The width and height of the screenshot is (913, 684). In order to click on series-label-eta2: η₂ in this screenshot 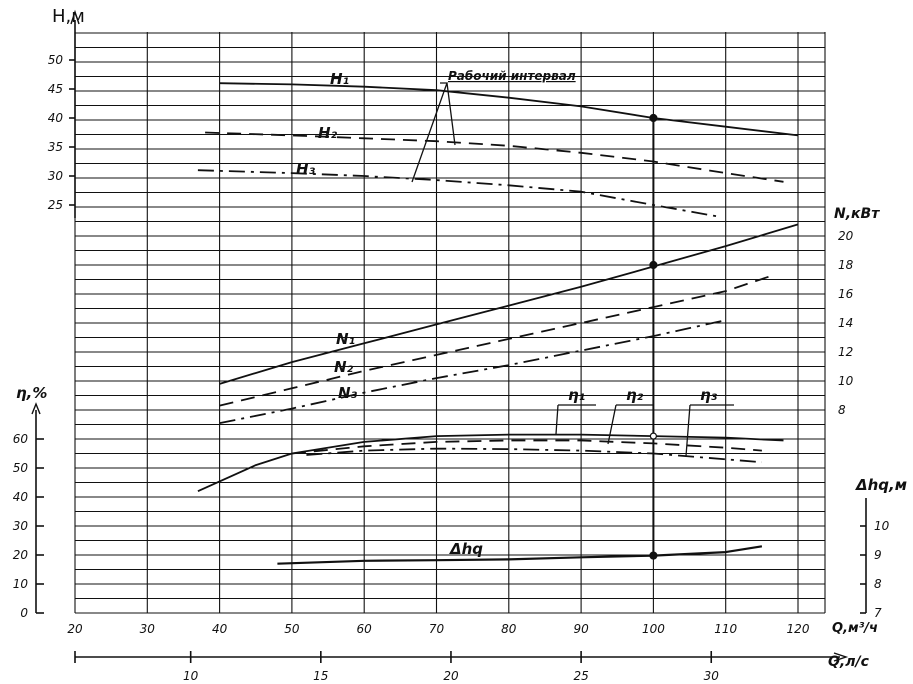, I will do `click(635, 395)`.